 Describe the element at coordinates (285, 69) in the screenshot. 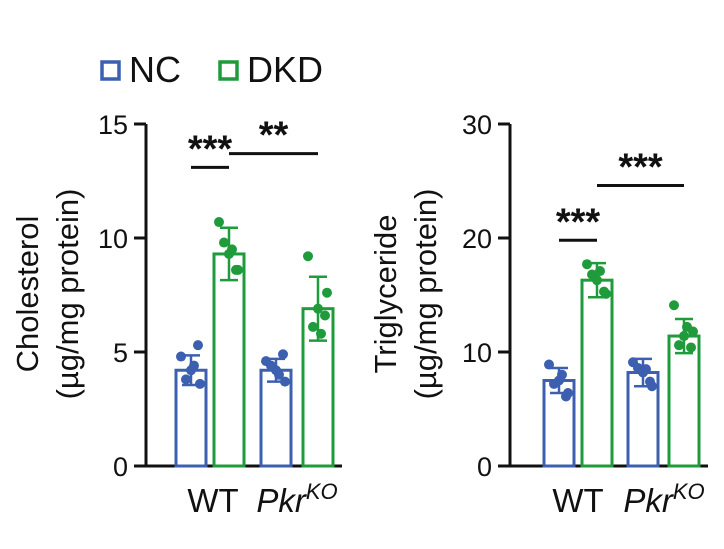

I see `legend-label-dkd: DKD` at that location.